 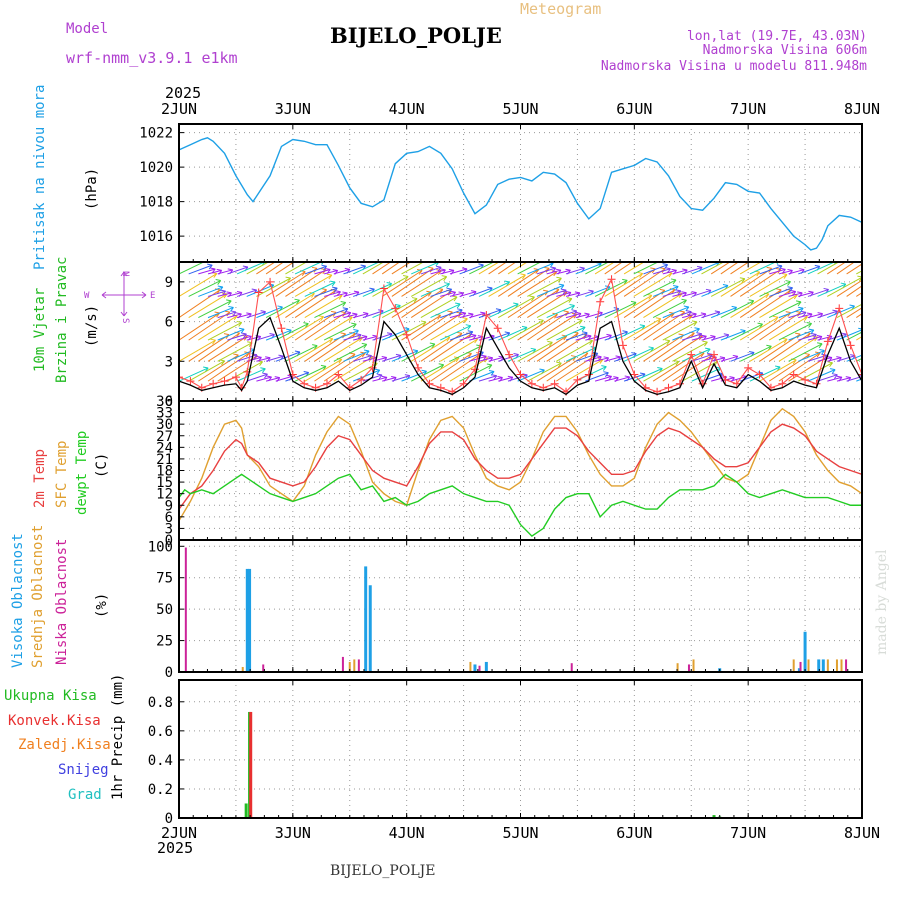 What do you see at coordinates (92, 326) in the screenshot?
I see `wind-units: (m/s)` at bounding box center [92, 326].